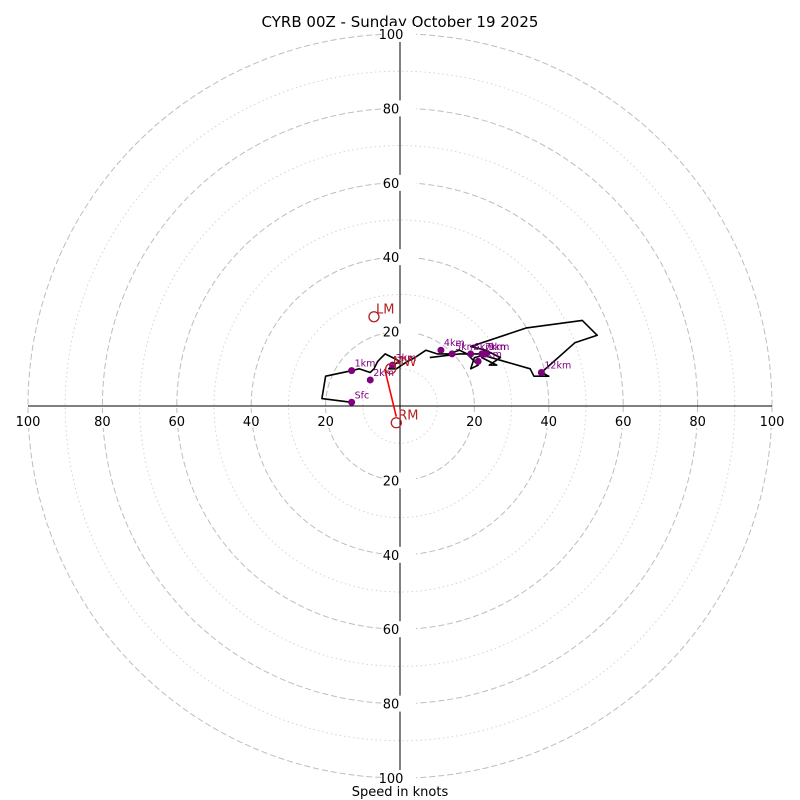 The height and width of the screenshot is (800, 800). What do you see at coordinates (391, 369) in the screenshot?
I see `storm-motion-mw-marker` at bounding box center [391, 369].